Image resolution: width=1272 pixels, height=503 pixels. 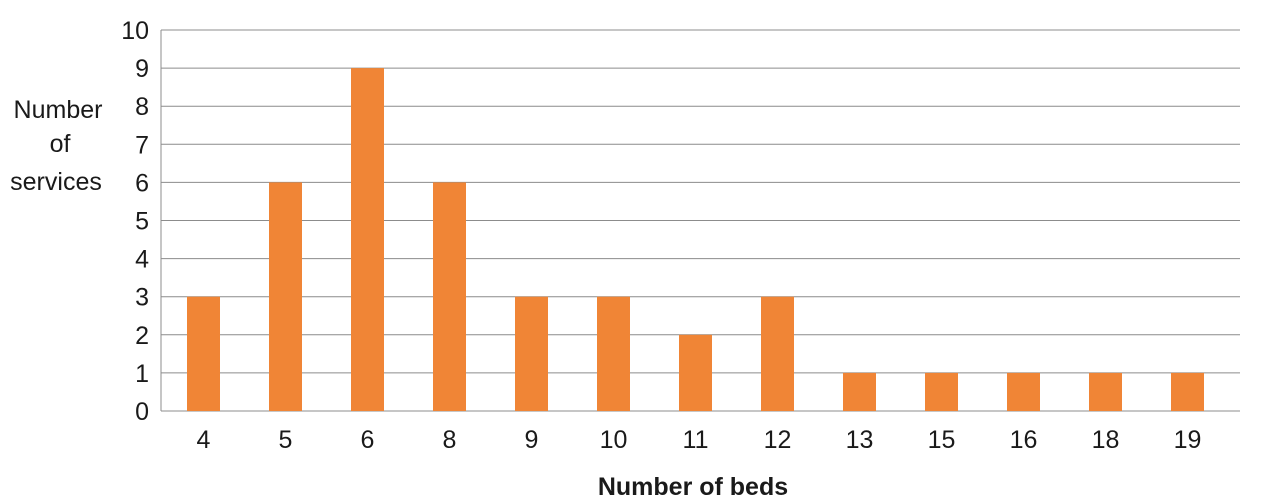 I want to click on y-axis-label-line-1: Number, so click(x=58, y=110).